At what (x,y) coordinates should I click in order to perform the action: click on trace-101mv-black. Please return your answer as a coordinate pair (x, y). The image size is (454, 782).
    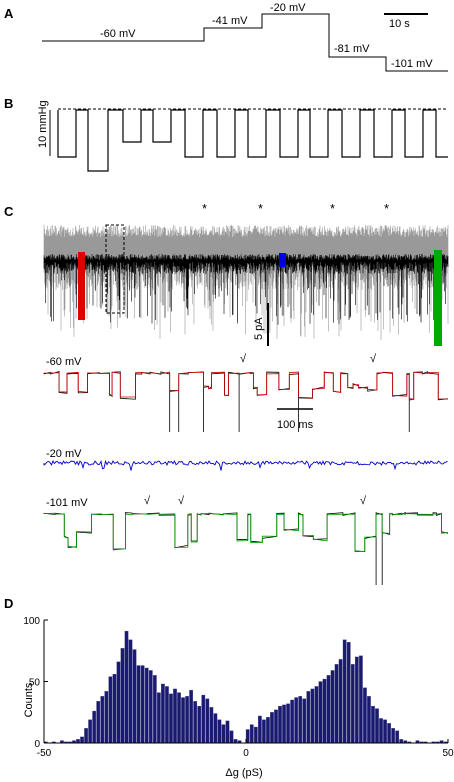
    Looking at the image, I should click on (246, 548).